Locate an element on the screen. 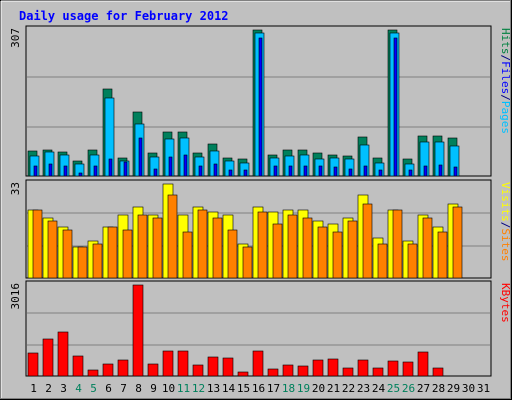  kbytes-max-label: 3016 is located at coordinates (15, 296).